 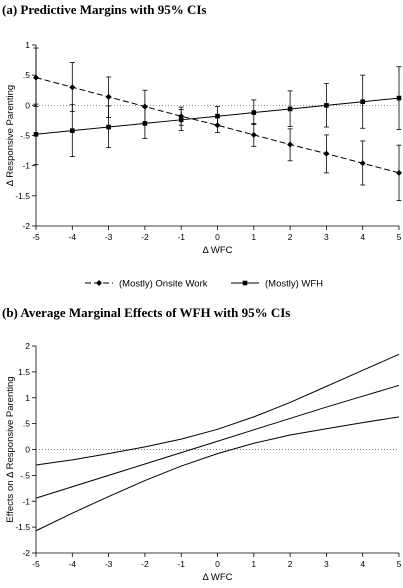 I want to click on chart-b-x-tick-label: 1, so click(x=253, y=564).